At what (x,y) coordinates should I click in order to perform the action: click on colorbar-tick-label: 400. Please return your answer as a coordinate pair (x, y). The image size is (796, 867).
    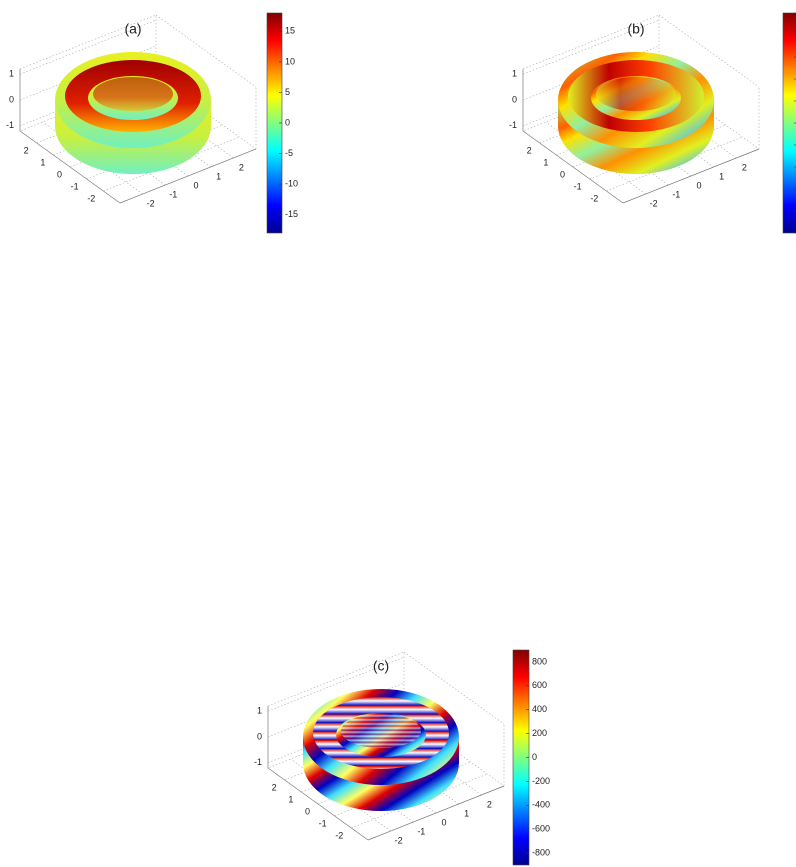
    Looking at the image, I should click on (539, 709).